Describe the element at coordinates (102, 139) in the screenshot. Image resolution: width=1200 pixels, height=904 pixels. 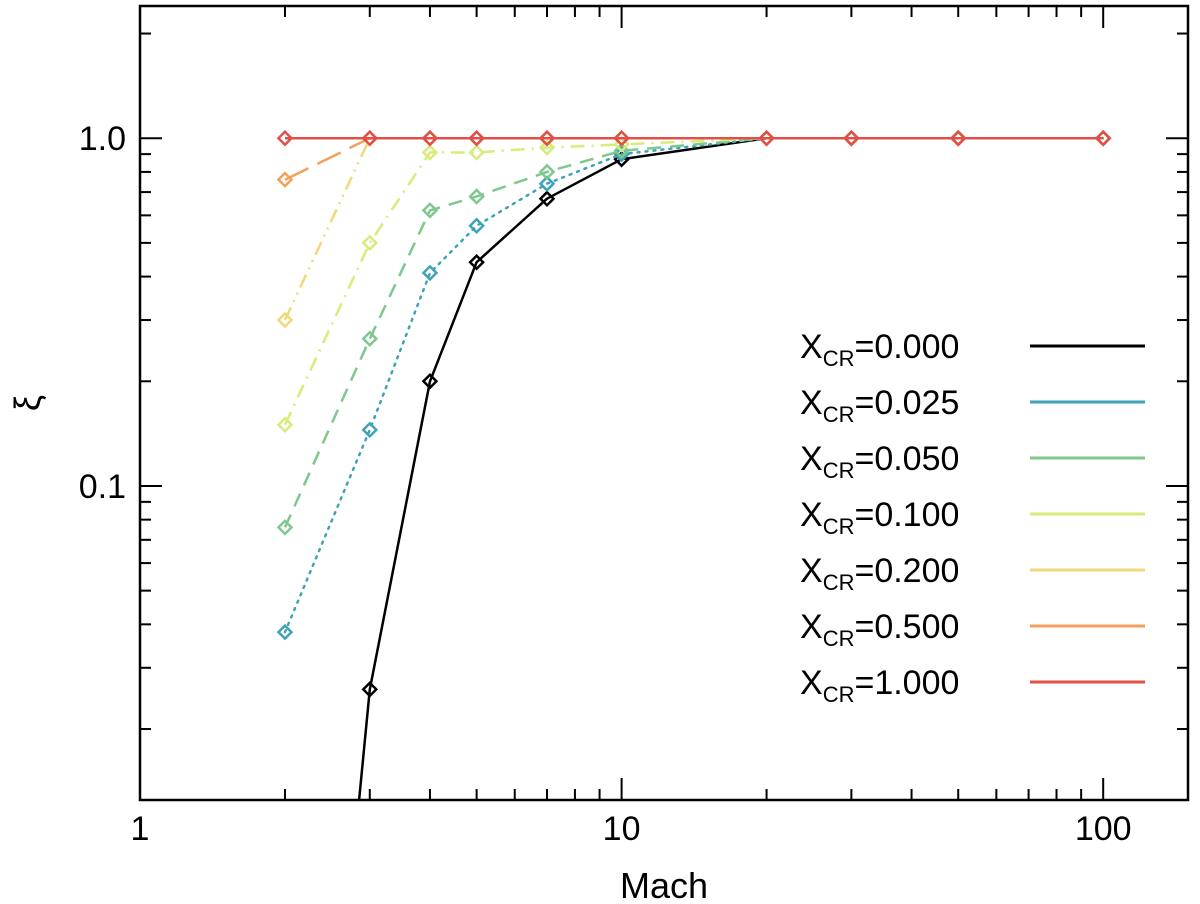
I see `y-tick-label: 1.0` at that location.